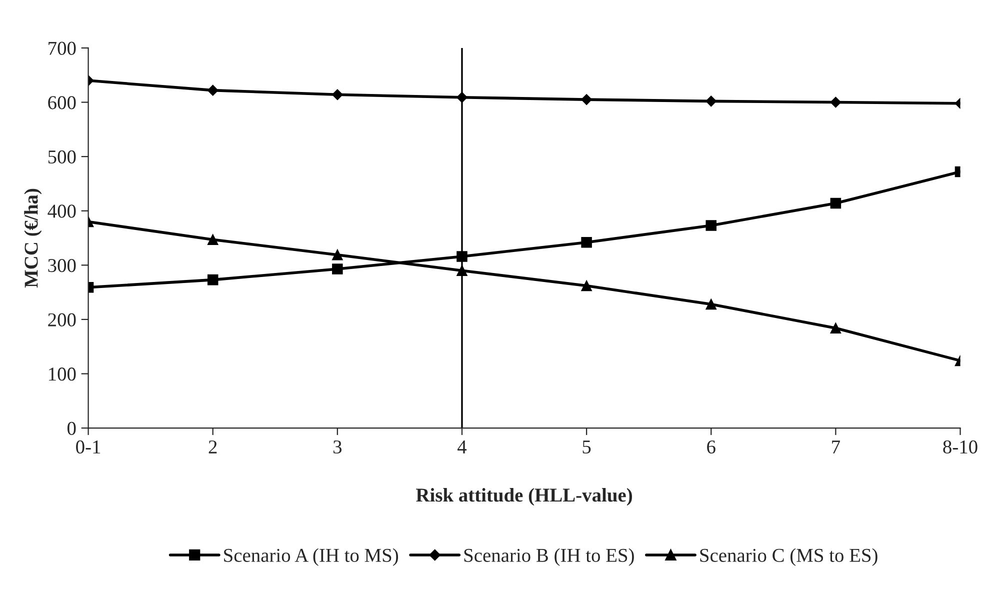 The image size is (992, 615). Describe the element at coordinates (62, 103) in the screenshot. I see `y-tick-label: 600` at that location.